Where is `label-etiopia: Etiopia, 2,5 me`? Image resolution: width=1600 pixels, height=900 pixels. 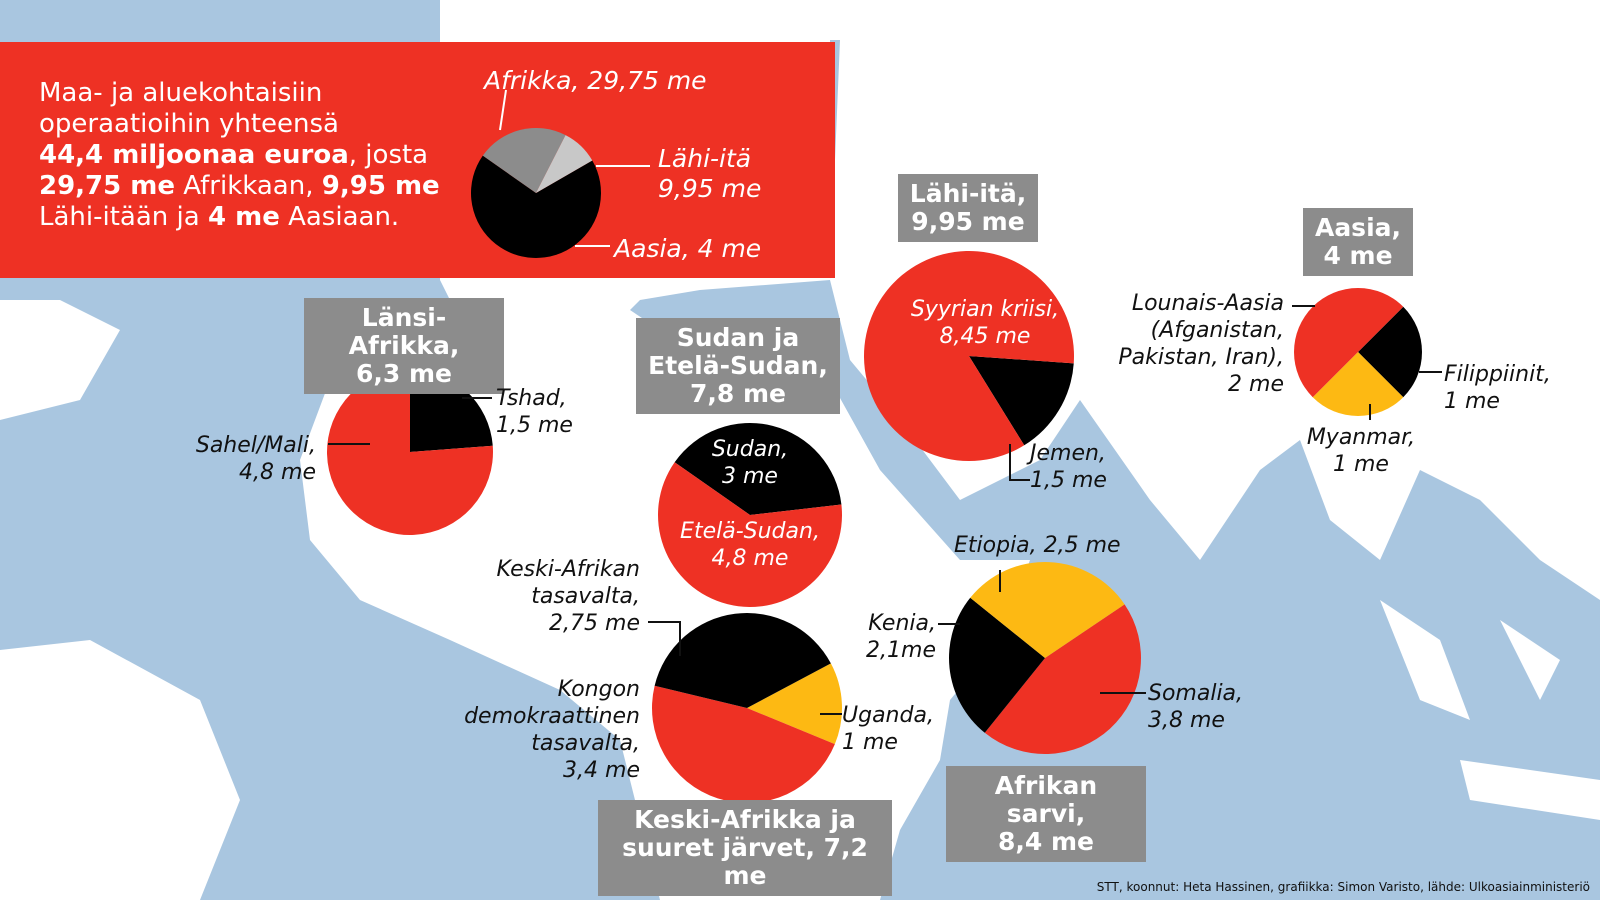
label-etiopia: Etiopia, 2,5 me is located at coordinates (1037, 545).